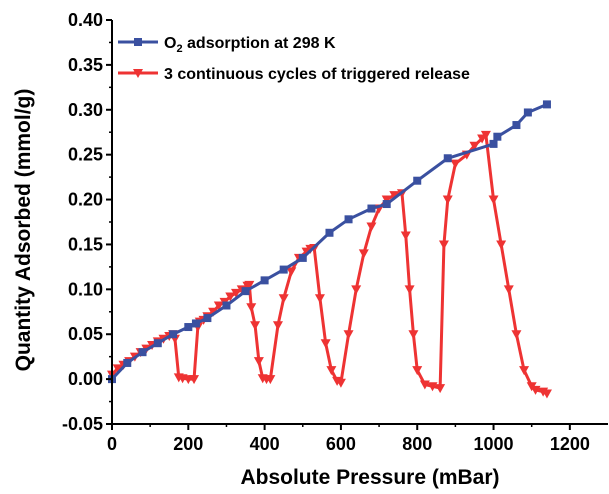 The height and width of the screenshot is (494, 609). Describe the element at coordinates (265, 444) in the screenshot. I see `x-tick-label: 400` at that location.